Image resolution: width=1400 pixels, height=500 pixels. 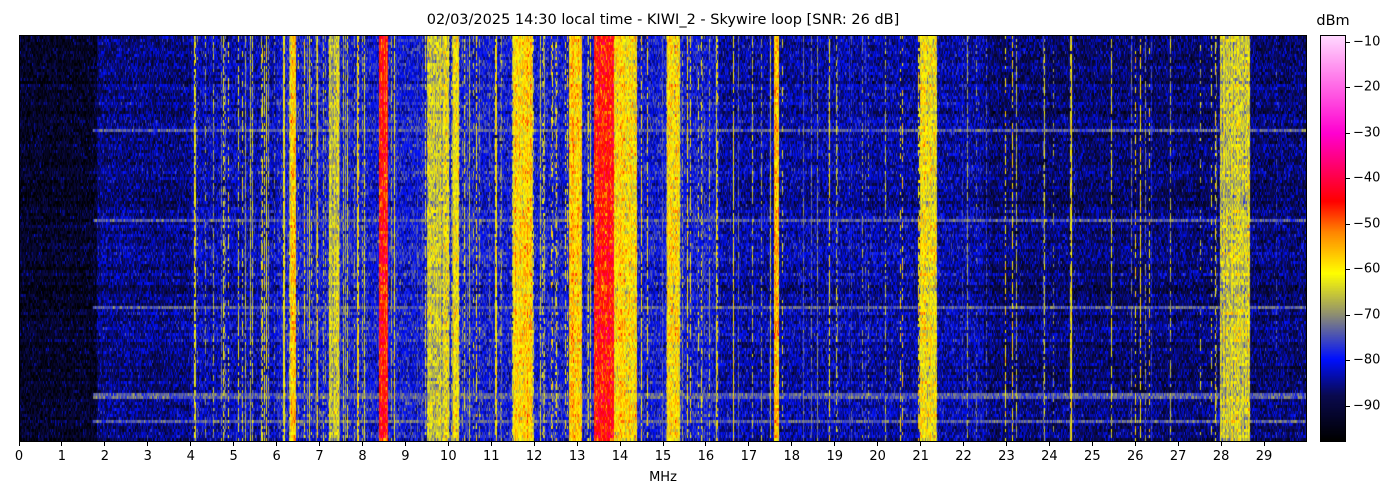 What do you see at coordinates (749, 456) in the screenshot?
I see `x-tick-label: 17` at bounding box center [749, 456].